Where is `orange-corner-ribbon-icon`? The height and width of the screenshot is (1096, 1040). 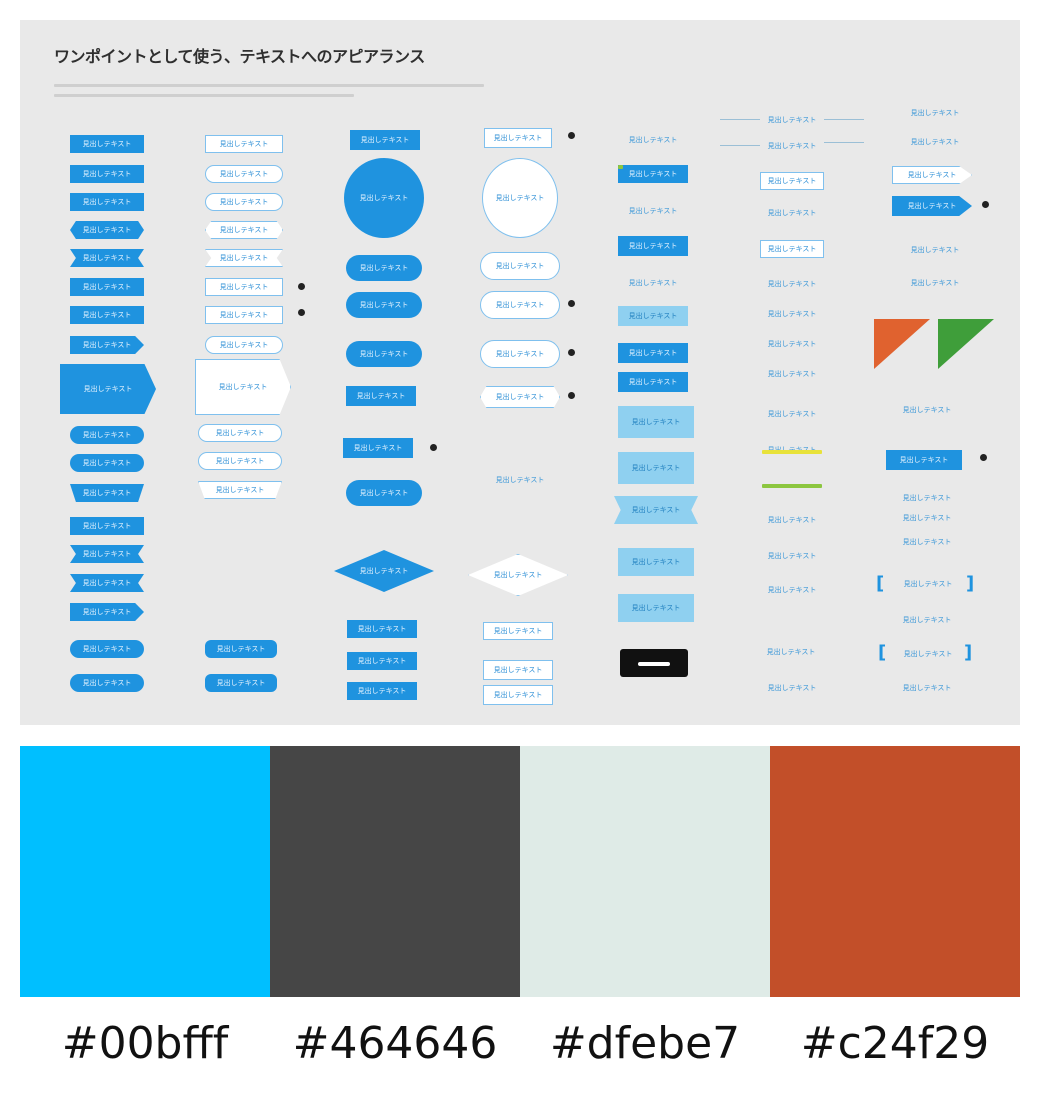
orange-corner-ribbon-icon is located at coordinates (902, 344).